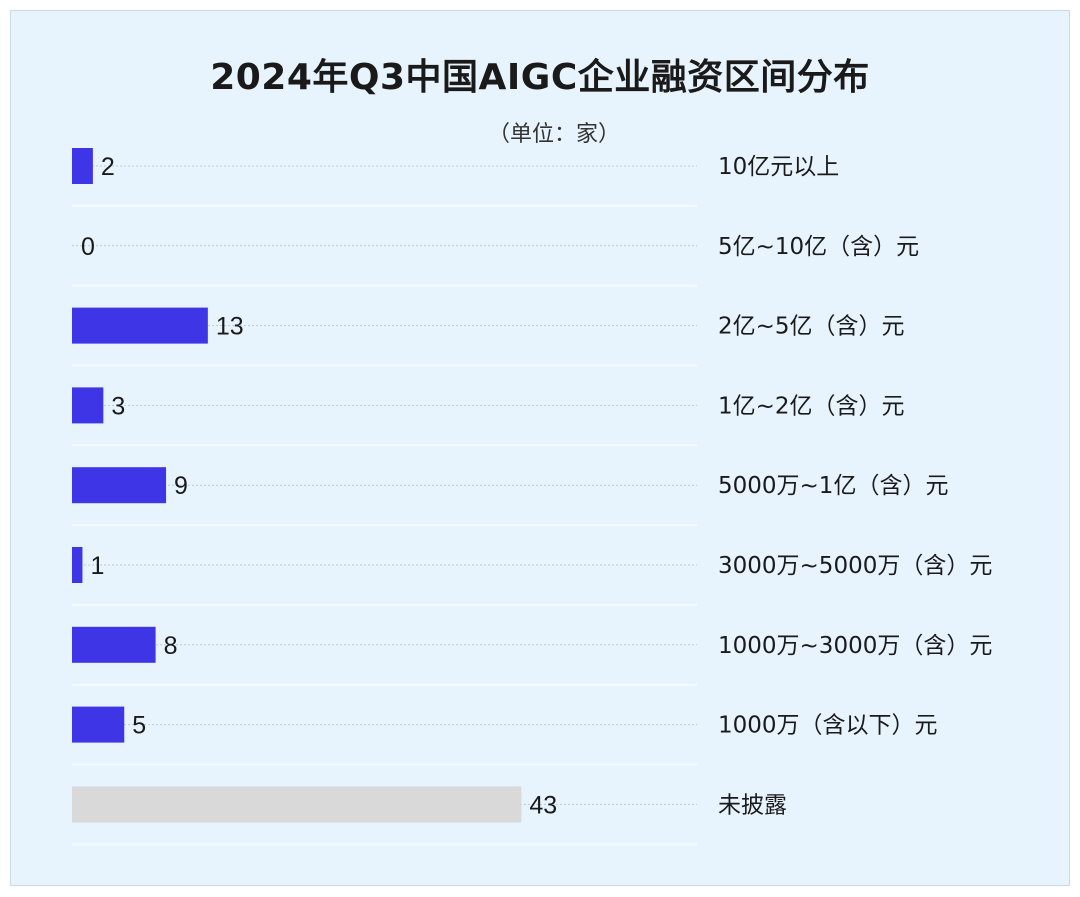 Image resolution: width=1080 pixels, height=897 pixels. I want to click on data-label: 0, so click(88, 247).